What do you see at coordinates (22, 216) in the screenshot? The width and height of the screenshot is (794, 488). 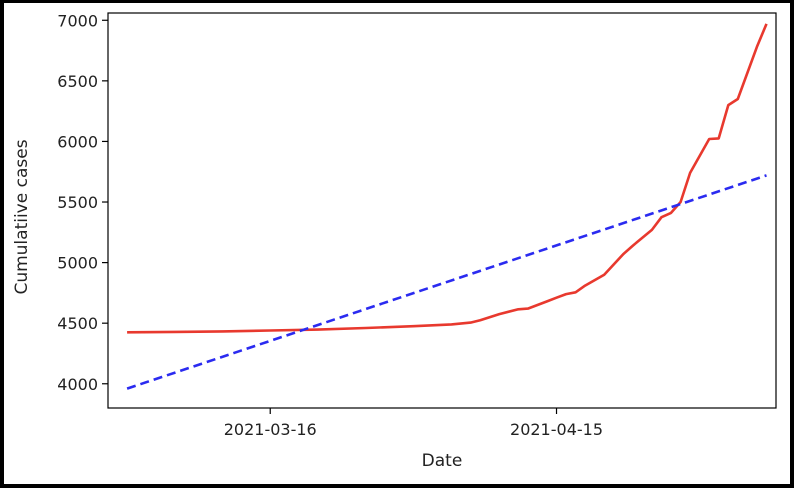 I see `y-axis-label: Cumulatiive cases` at bounding box center [22, 216].